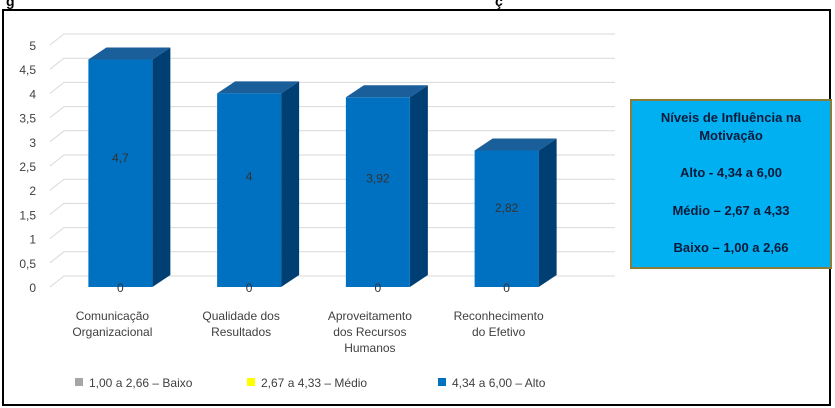 This screenshot has height=408, width=835. What do you see at coordinates (241, 332) in the screenshot?
I see `x-tick-label: Resultados` at bounding box center [241, 332].